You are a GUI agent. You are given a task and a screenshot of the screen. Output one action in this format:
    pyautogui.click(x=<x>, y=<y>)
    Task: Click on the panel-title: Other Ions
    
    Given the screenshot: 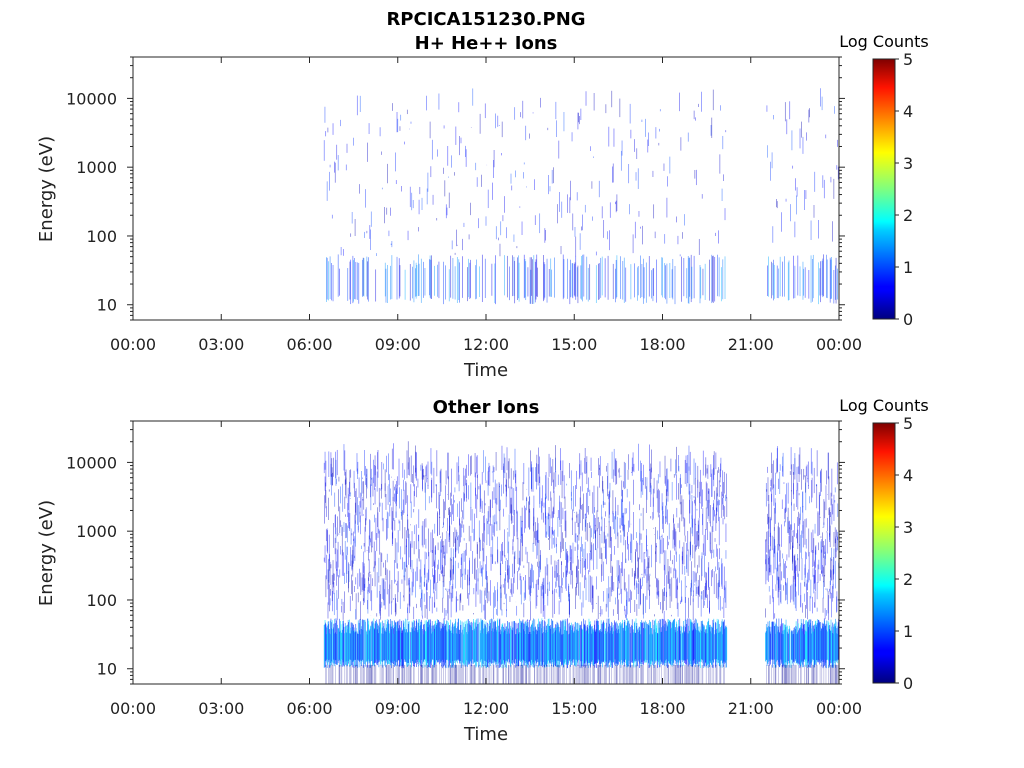 What is the action you would take?
    pyautogui.click(x=486, y=407)
    